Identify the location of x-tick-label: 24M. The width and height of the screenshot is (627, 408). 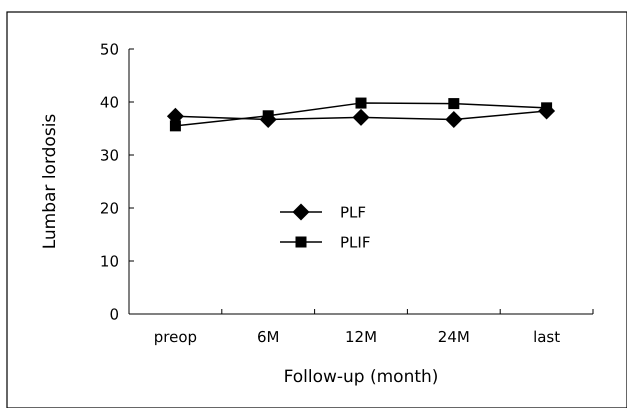
(454, 337).